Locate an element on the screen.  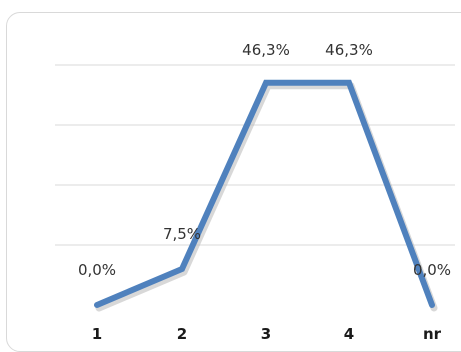
data-label-4: 46,3% is located at coordinates (349, 50).